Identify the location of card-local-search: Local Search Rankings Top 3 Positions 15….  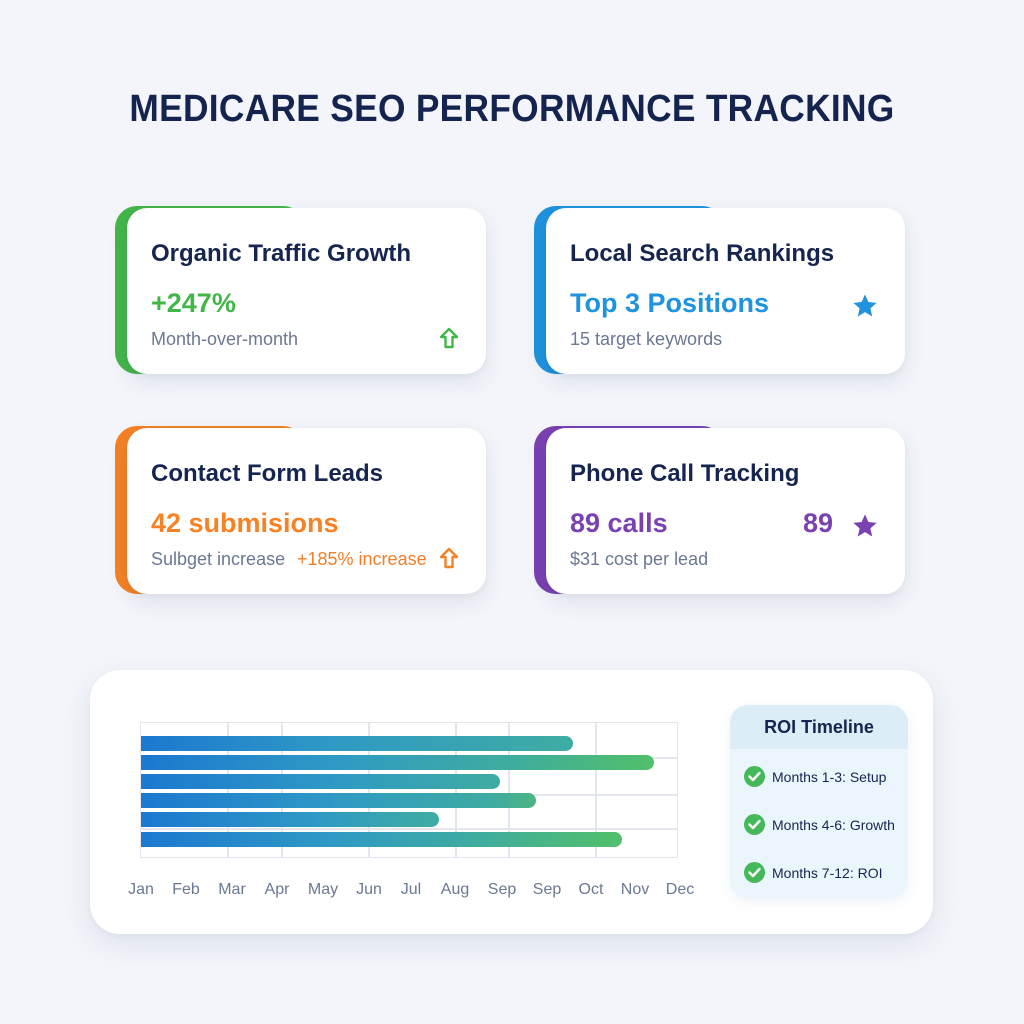
(719, 290).